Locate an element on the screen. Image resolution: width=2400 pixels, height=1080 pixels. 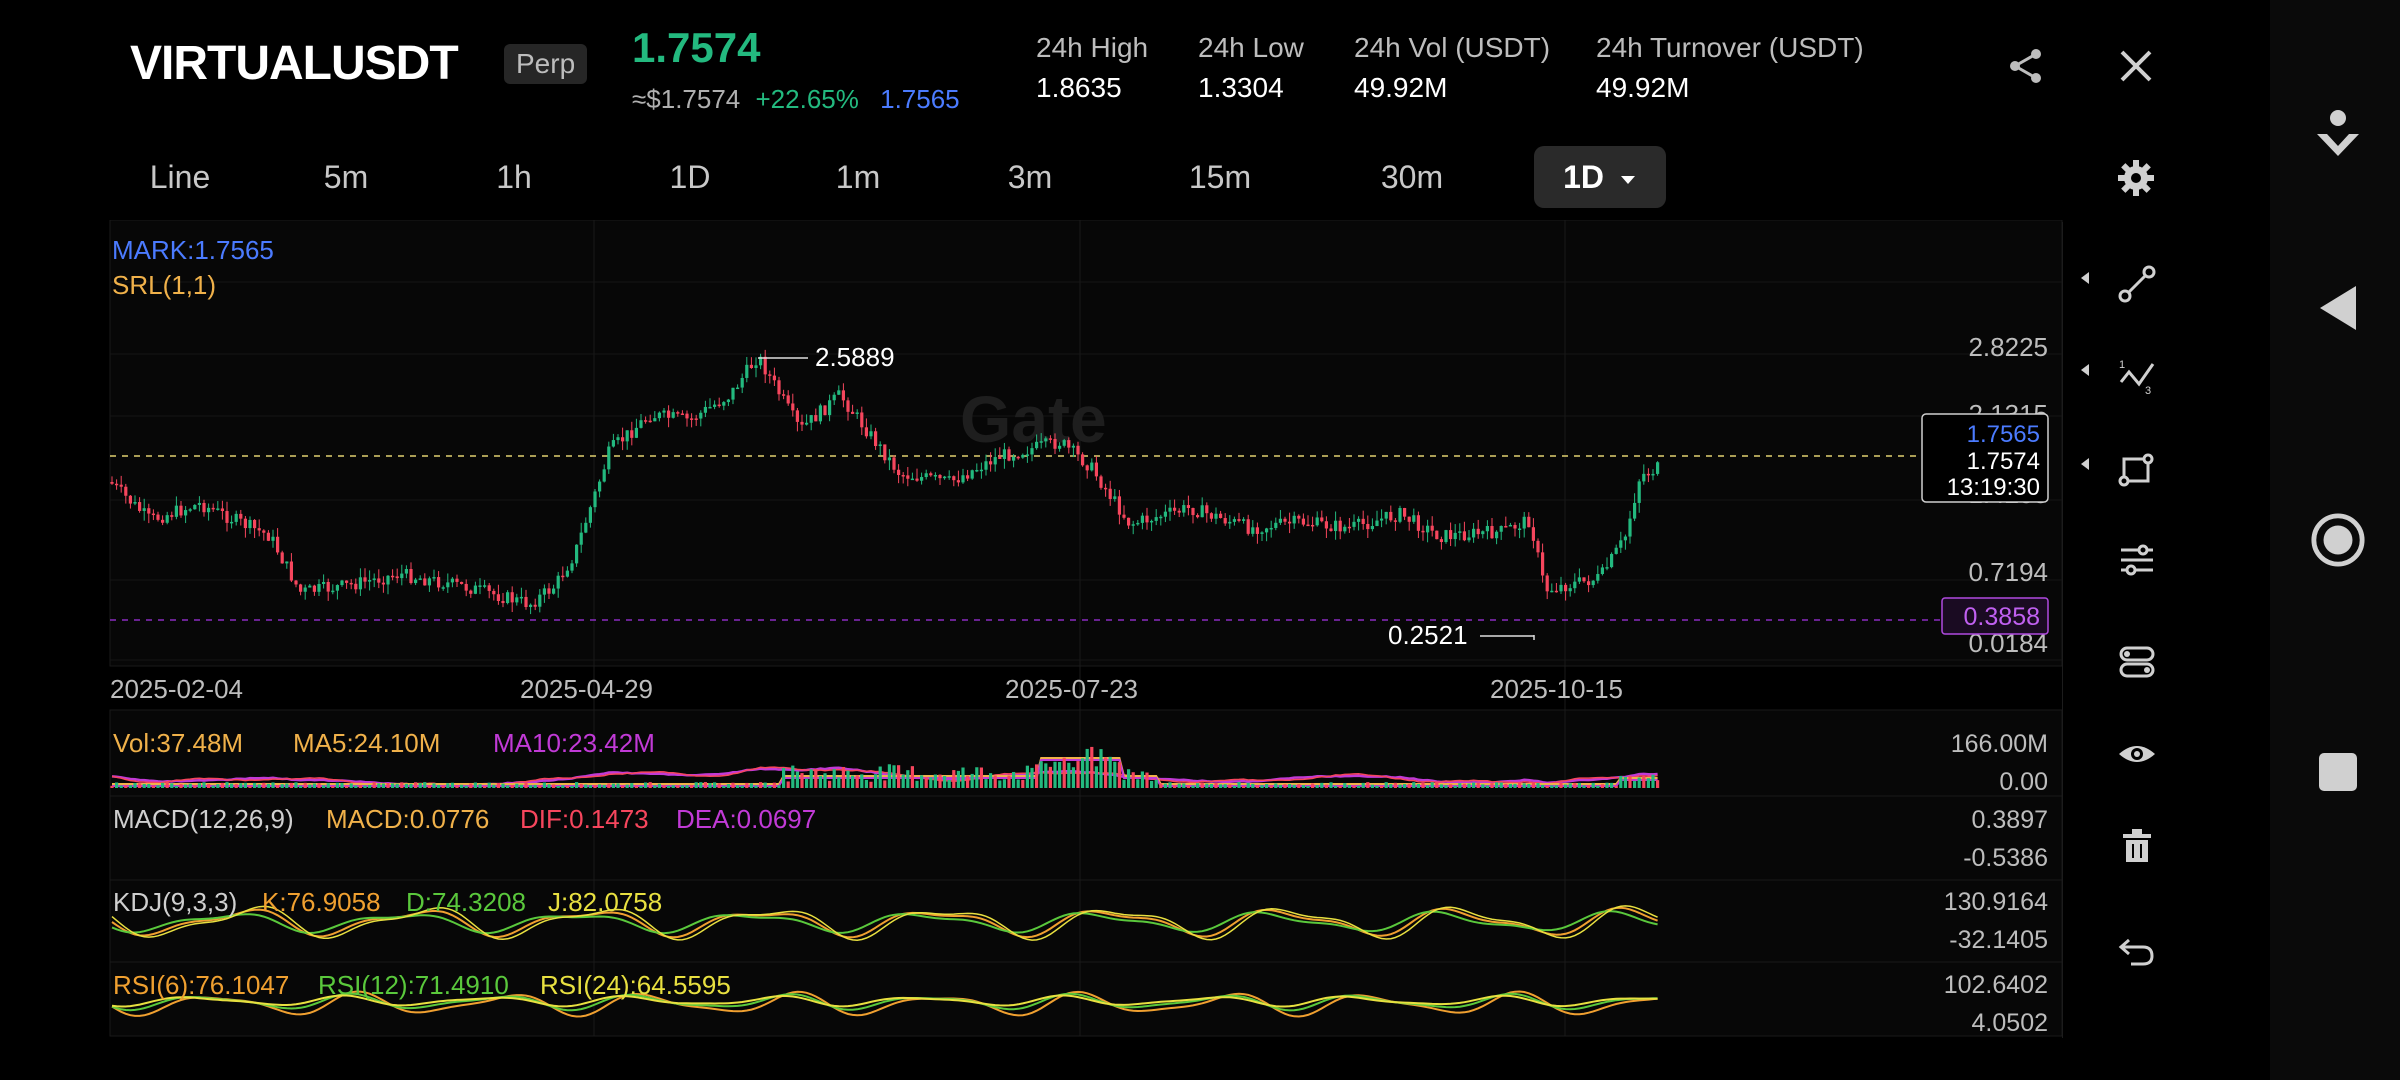
indicator-settings-button is located at coordinates (2137, 560).